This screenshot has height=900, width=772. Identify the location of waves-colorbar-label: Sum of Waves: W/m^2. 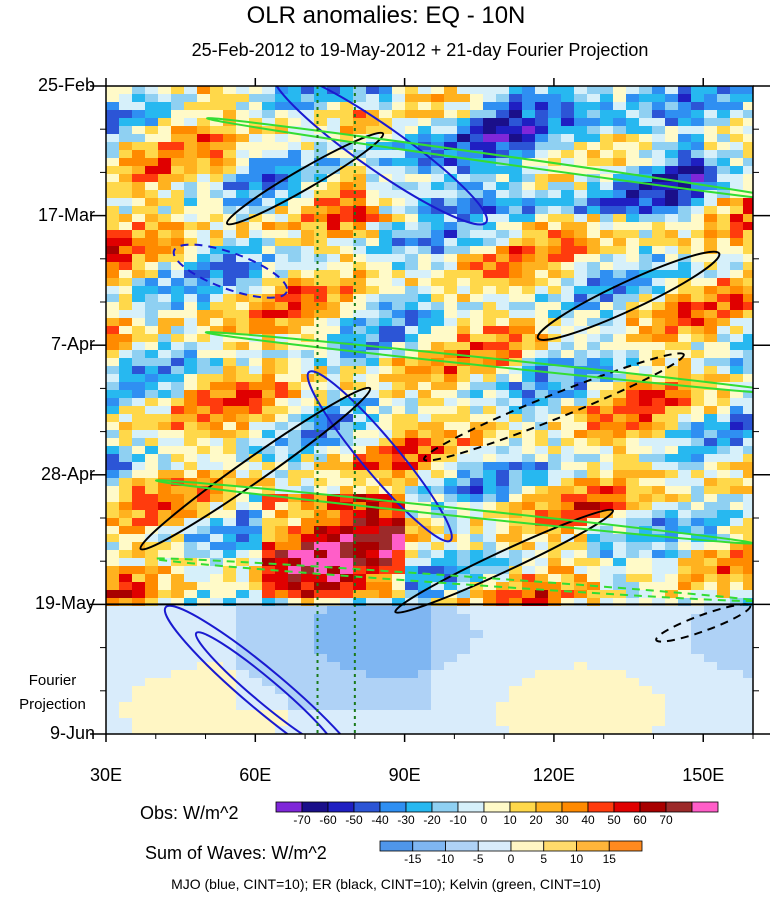
(236, 853).